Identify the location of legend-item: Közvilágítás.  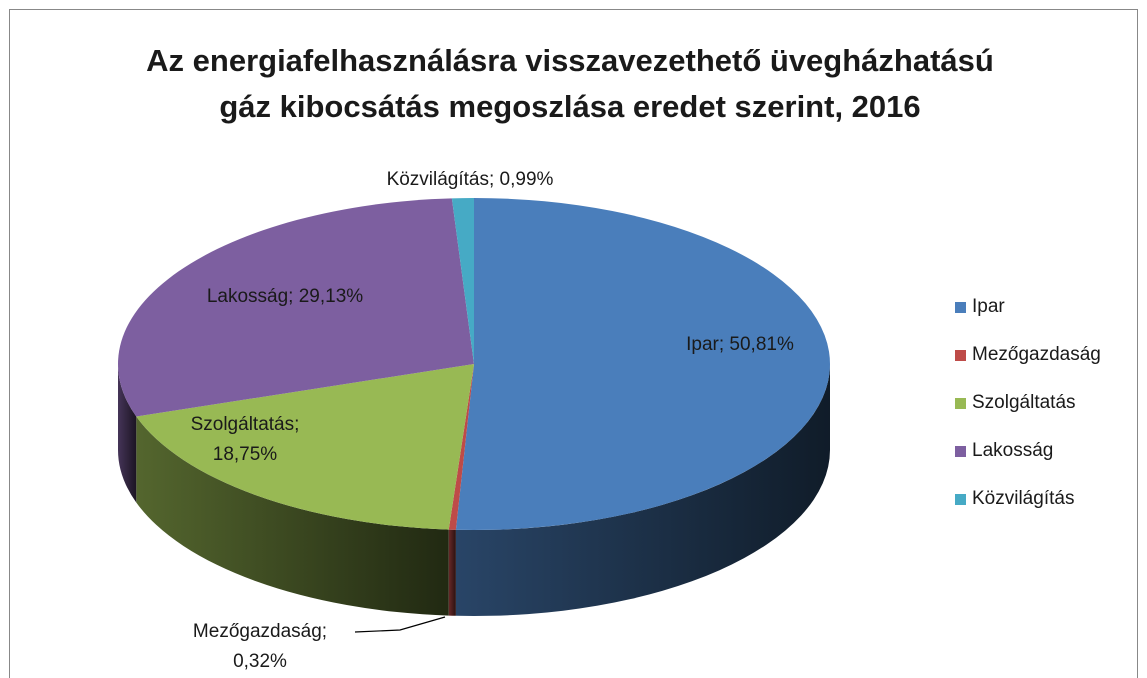
(1014, 499).